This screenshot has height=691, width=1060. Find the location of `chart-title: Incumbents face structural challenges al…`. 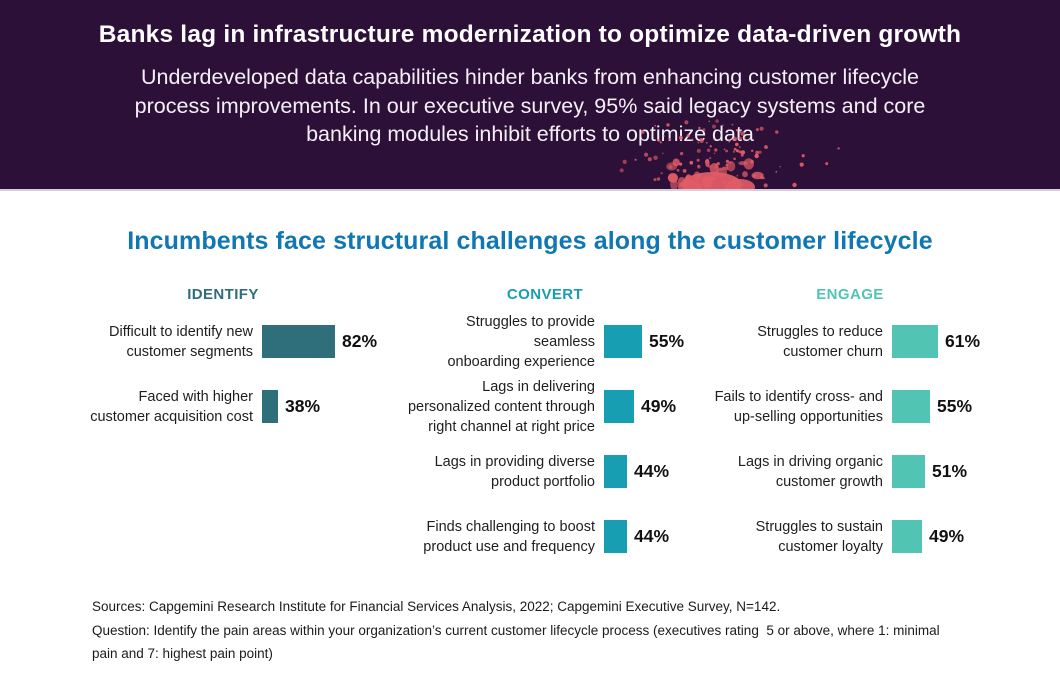

chart-title: Incumbents face structural challenges al… is located at coordinates (530, 241).